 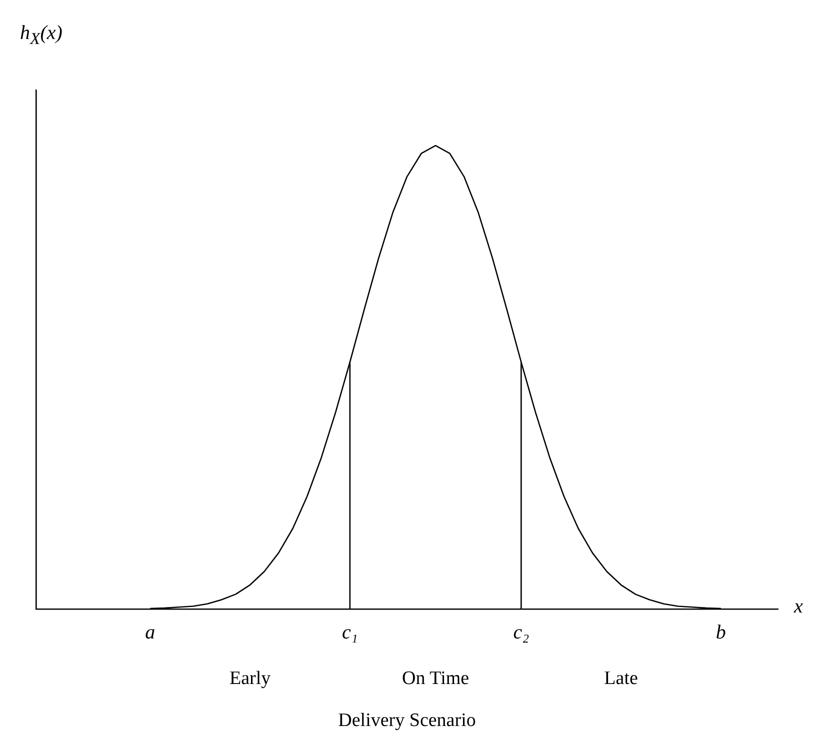 What do you see at coordinates (150, 632) in the screenshot?
I see `x-tick-label: a` at bounding box center [150, 632].